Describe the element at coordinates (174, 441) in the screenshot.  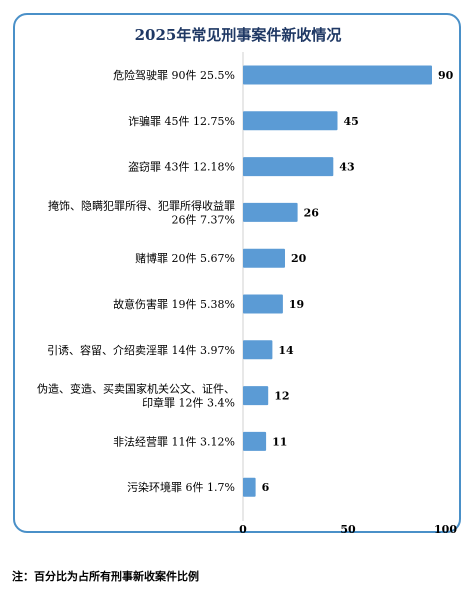
I see `category-label: 非法经营罪 11件 3.12%` at that location.